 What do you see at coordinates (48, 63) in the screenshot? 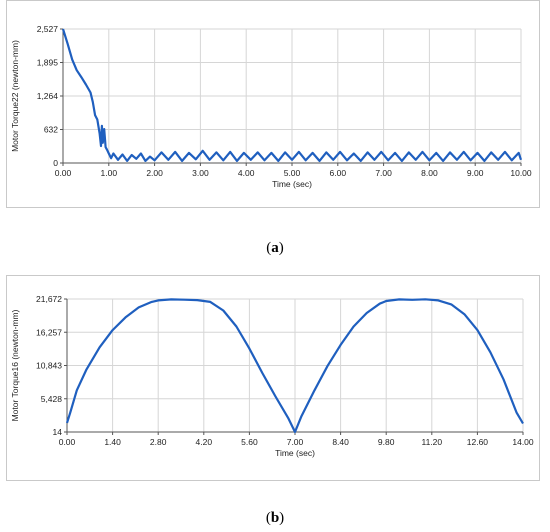
I see `y-tick-label: 1,895` at bounding box center [48, 63].